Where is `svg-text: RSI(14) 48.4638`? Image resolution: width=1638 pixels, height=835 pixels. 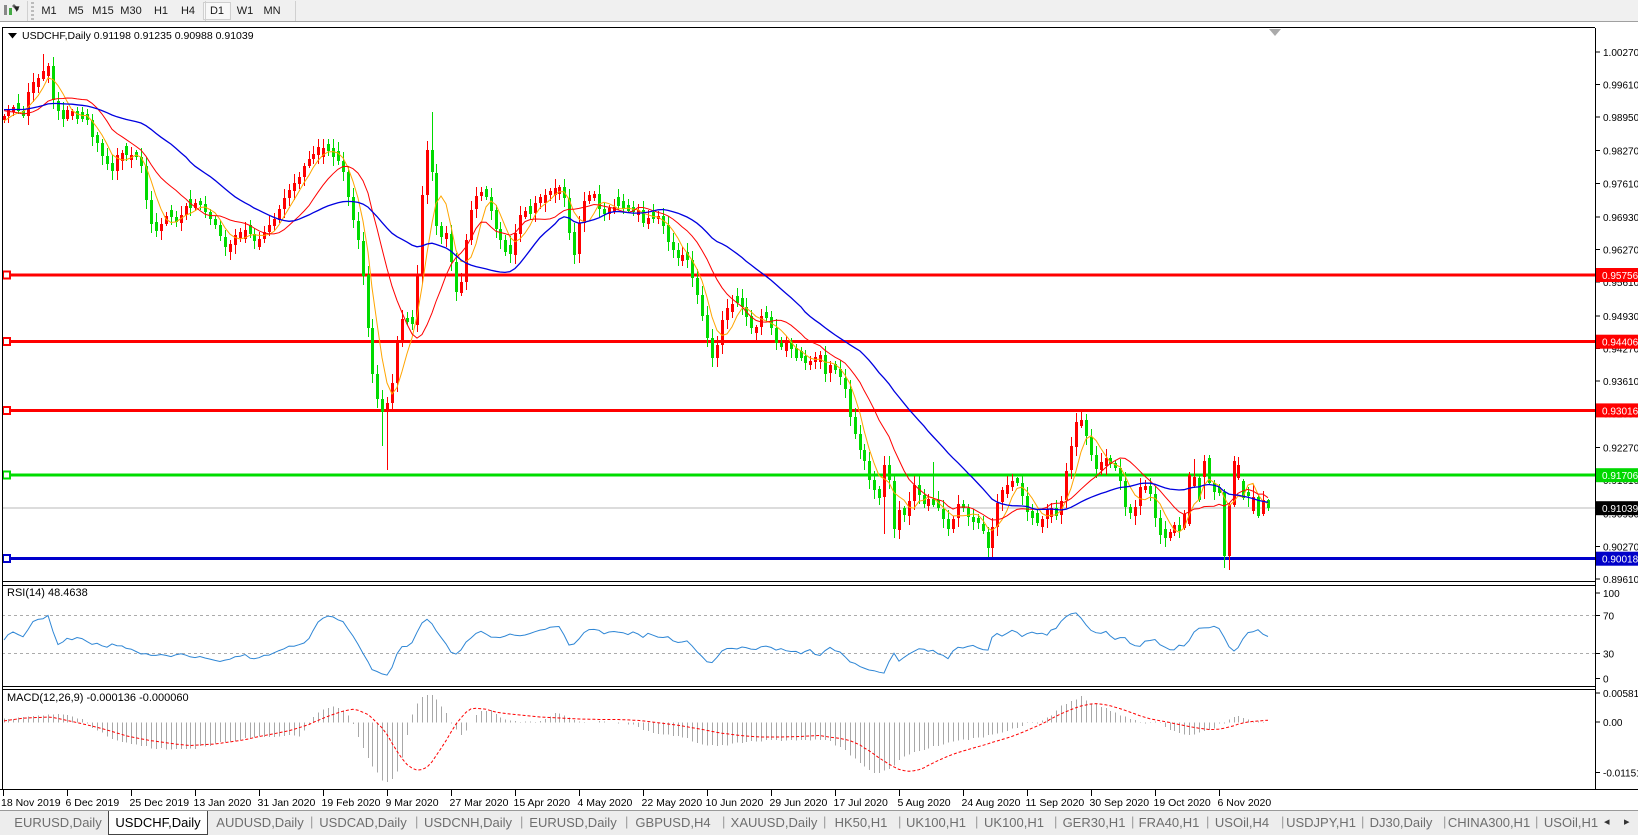
svg-text: RSI(14) 48.4638 is located at coordinates (47, 593).